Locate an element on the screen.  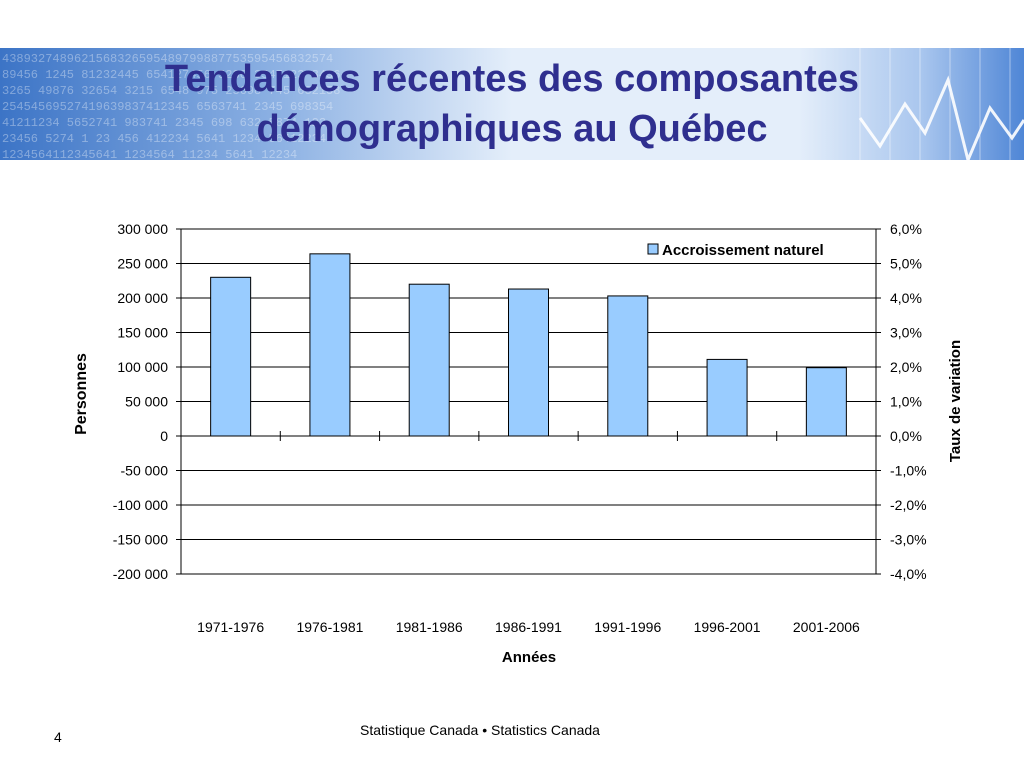
legend: Accroissement naturel is located at coordinates (746, 250).